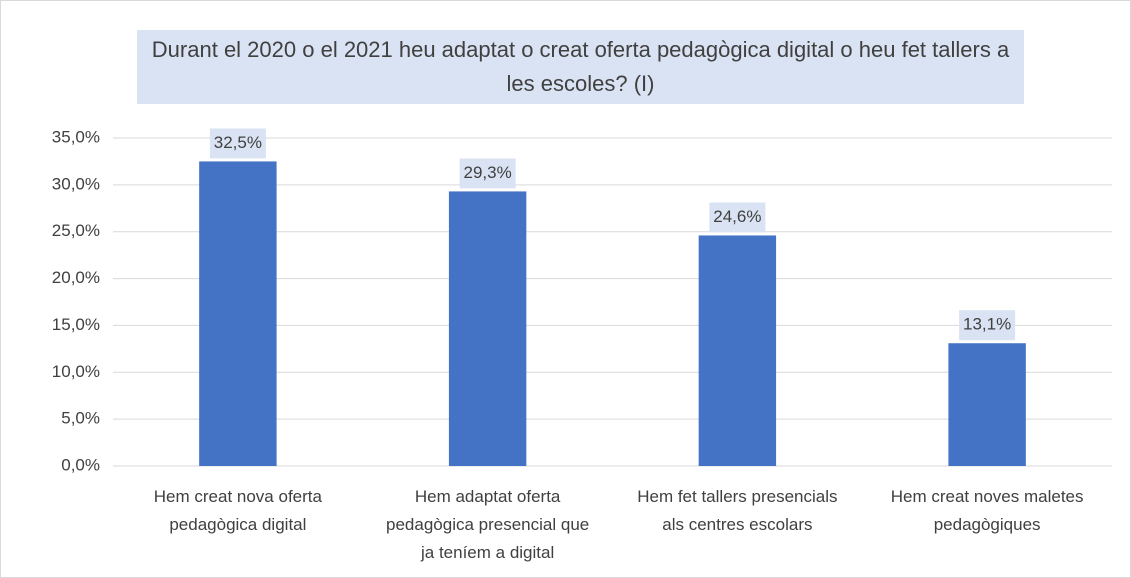 This screenshot has width=1131, height=578. I want to click on y-tick-label: 35,0%, so click(76, 136).